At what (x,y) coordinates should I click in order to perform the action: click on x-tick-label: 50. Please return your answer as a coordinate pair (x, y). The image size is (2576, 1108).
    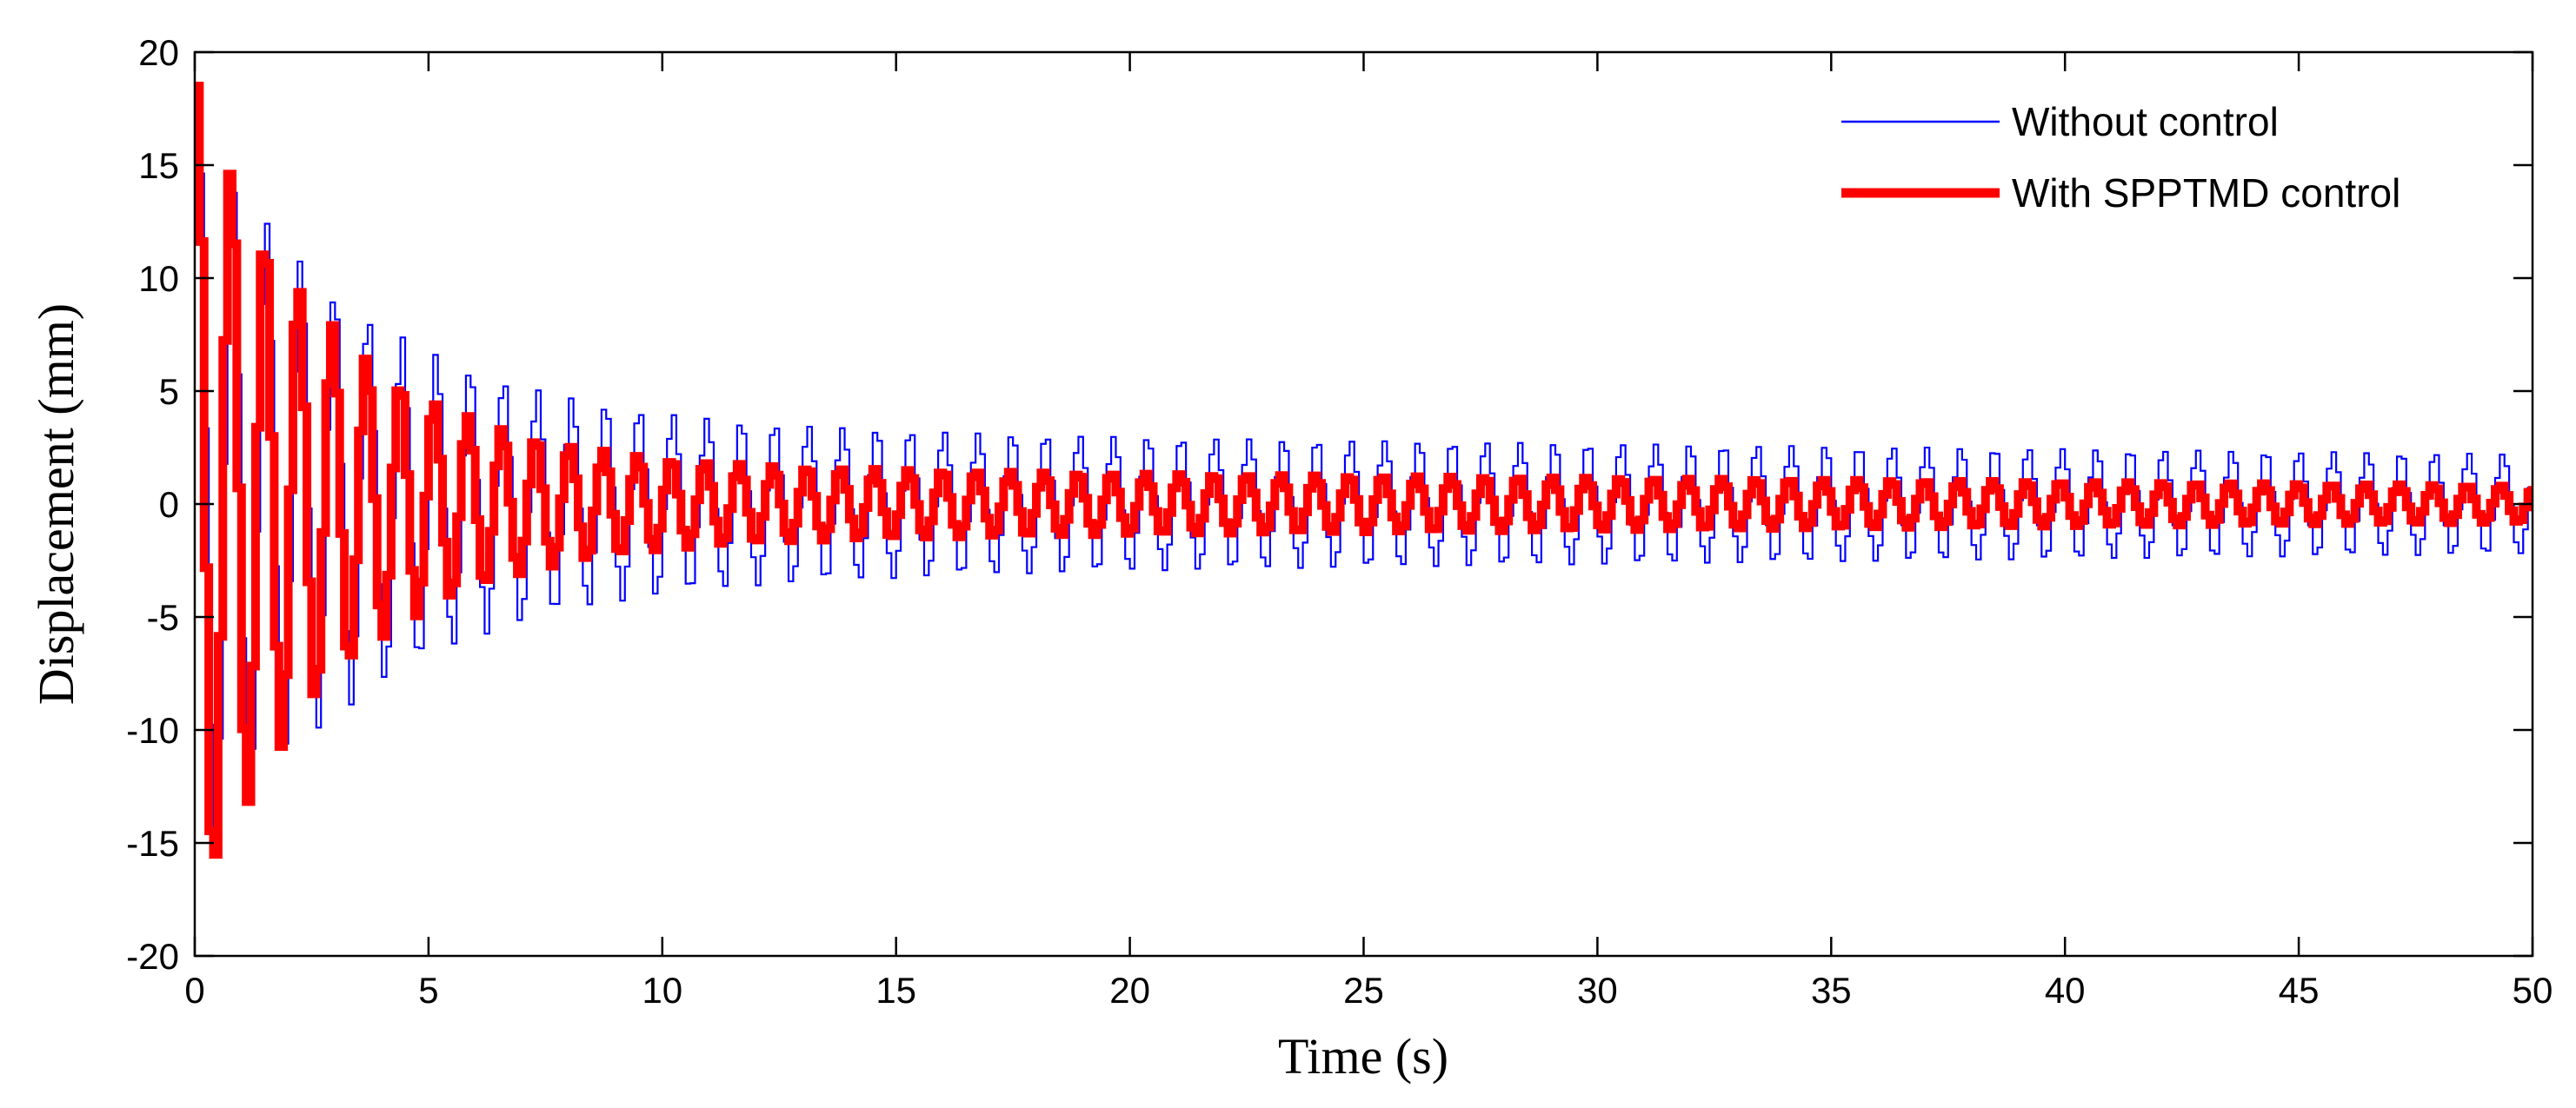
    Looking at the image, I should click on (2533, 990).